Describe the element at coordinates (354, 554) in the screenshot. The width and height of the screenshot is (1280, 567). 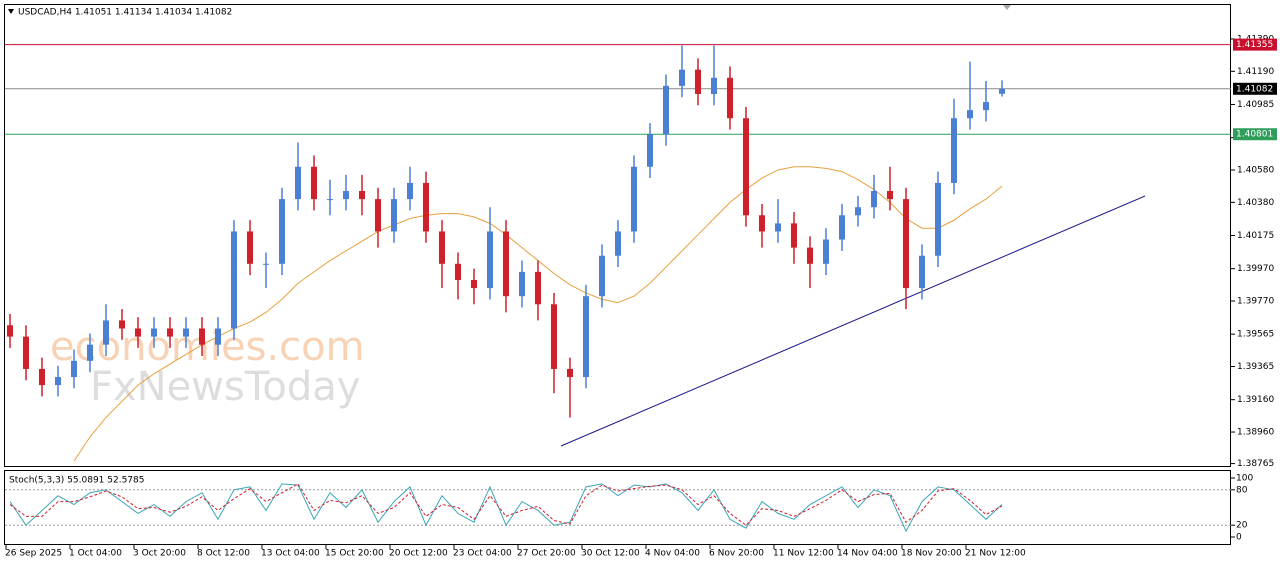
I see `x-tick-label: 15 Oct 20:00` at that location.